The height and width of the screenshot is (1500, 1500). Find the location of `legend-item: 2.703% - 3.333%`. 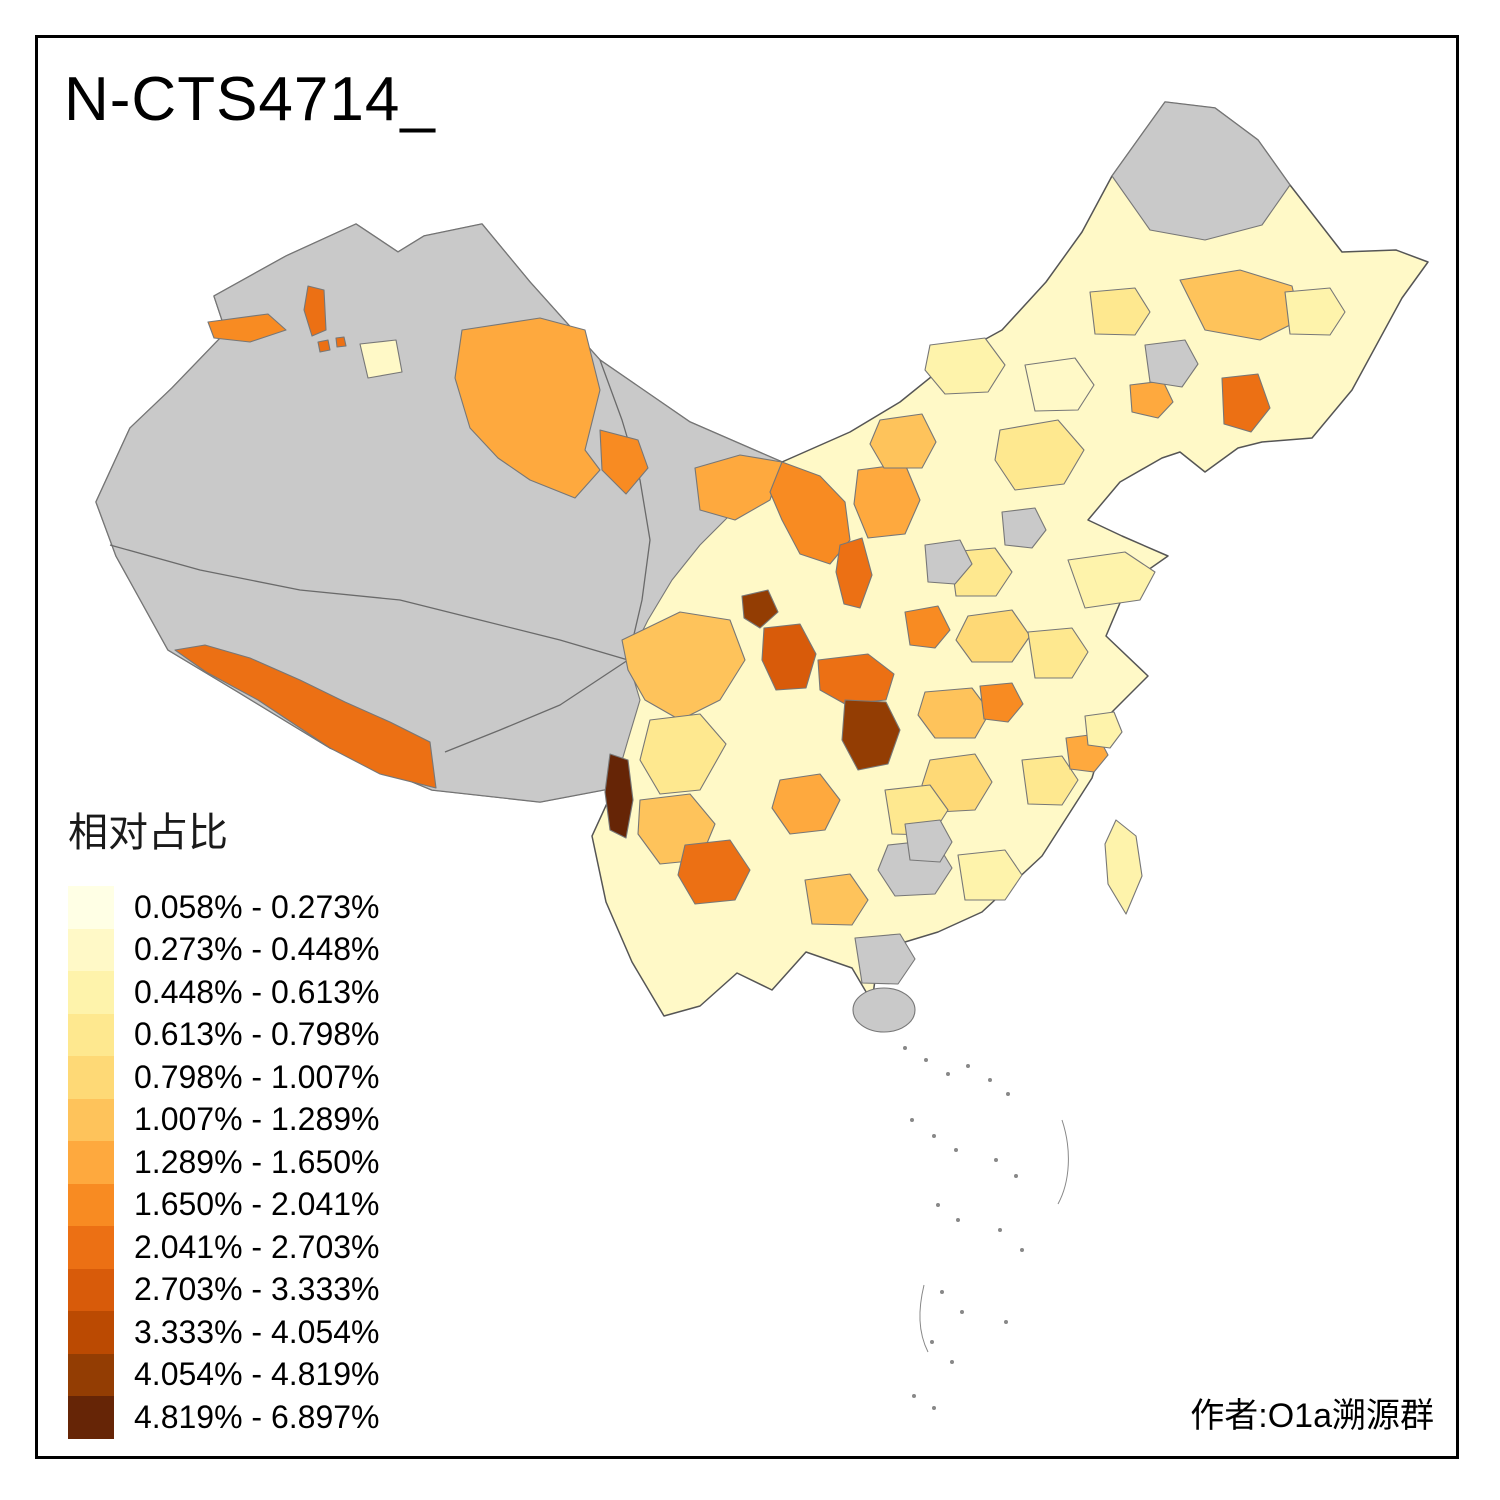

legend-item: 2.703% - 3.333% is located at coordinates (224, 1289).